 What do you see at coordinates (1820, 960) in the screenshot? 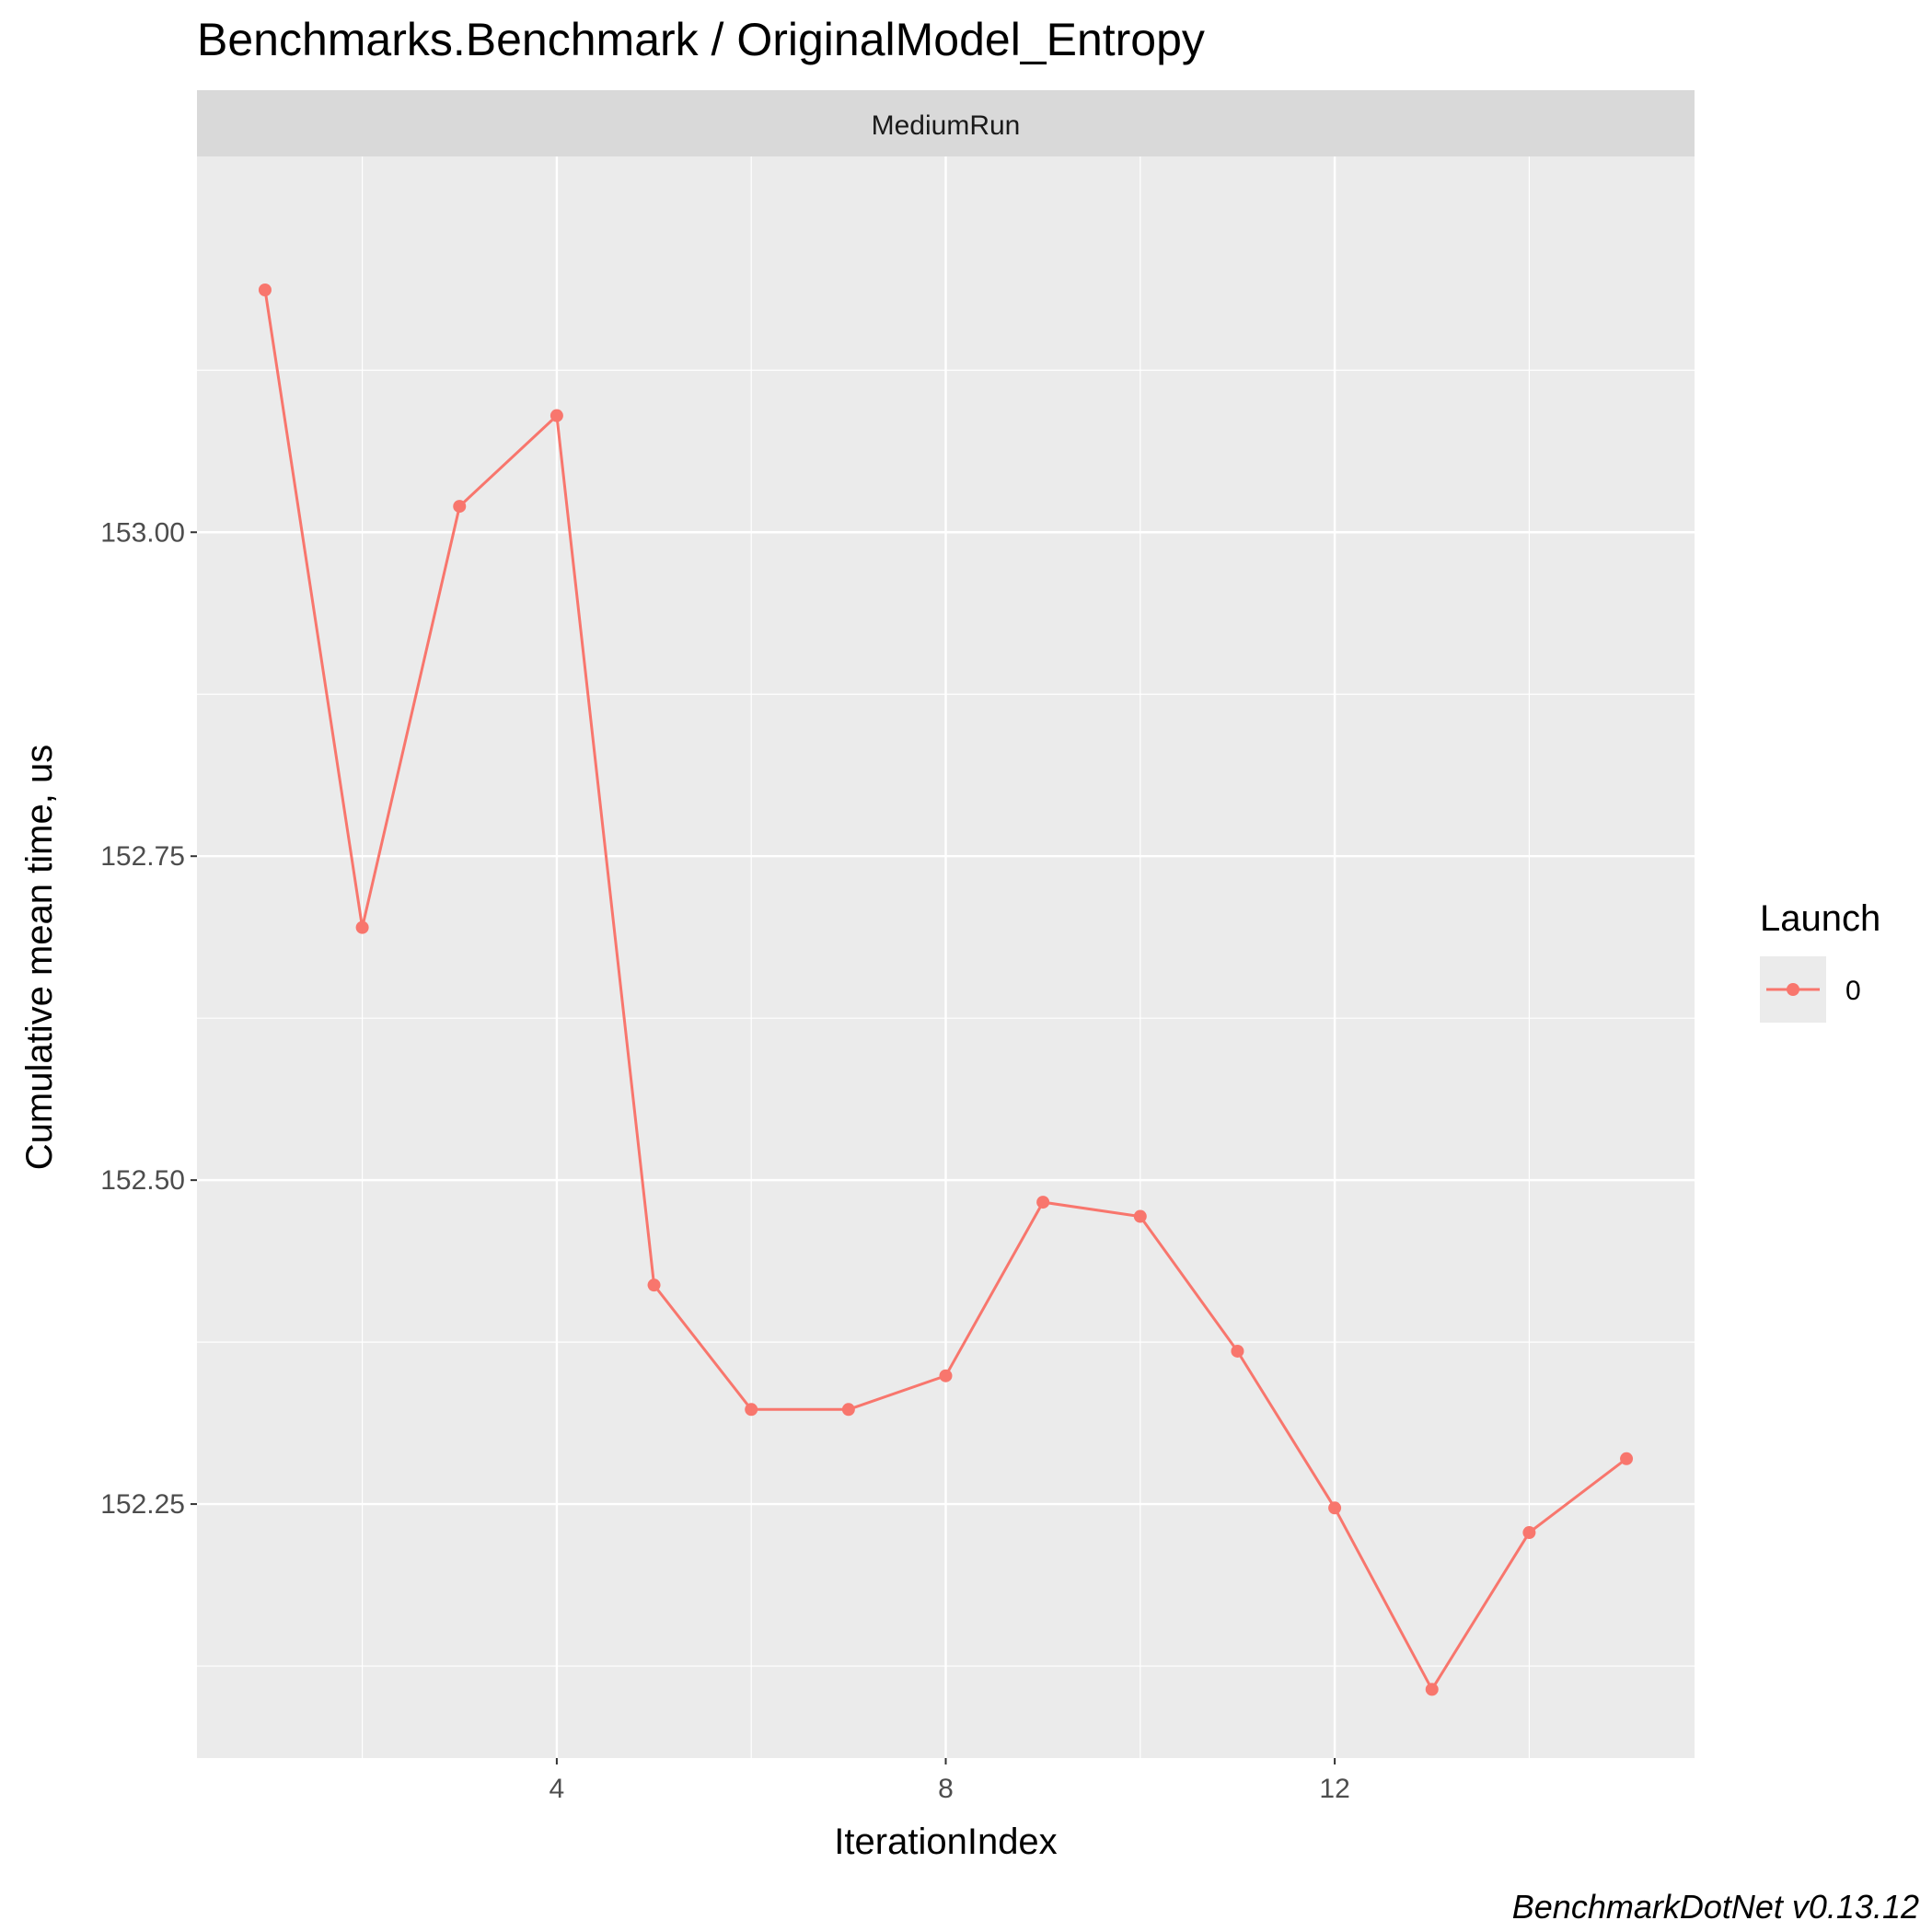
I see `legend: Launch 0` at bounding box center [1820, 960].